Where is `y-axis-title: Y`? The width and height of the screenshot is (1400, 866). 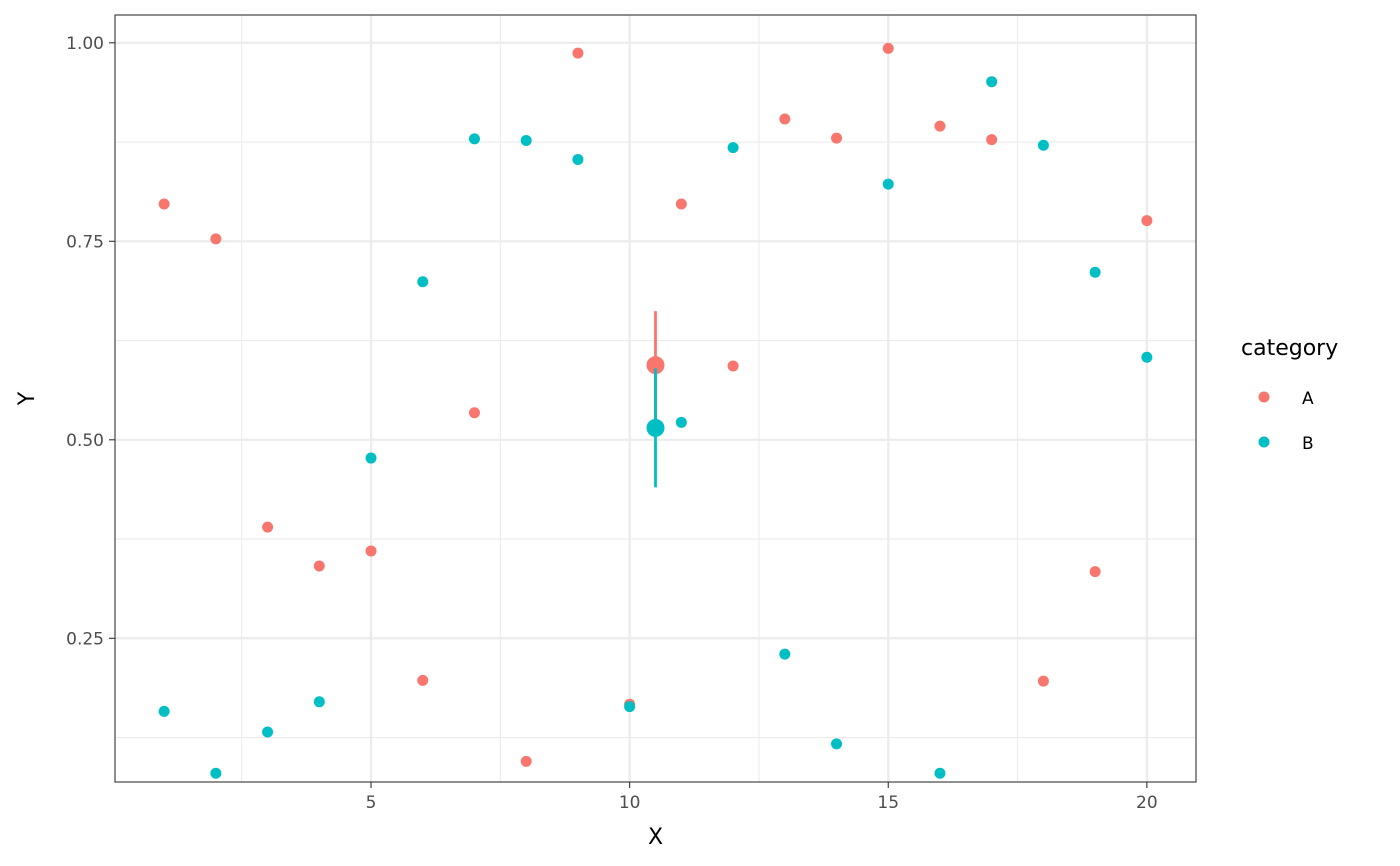 y-axis-title: Y is located at coordinates (27, 398).